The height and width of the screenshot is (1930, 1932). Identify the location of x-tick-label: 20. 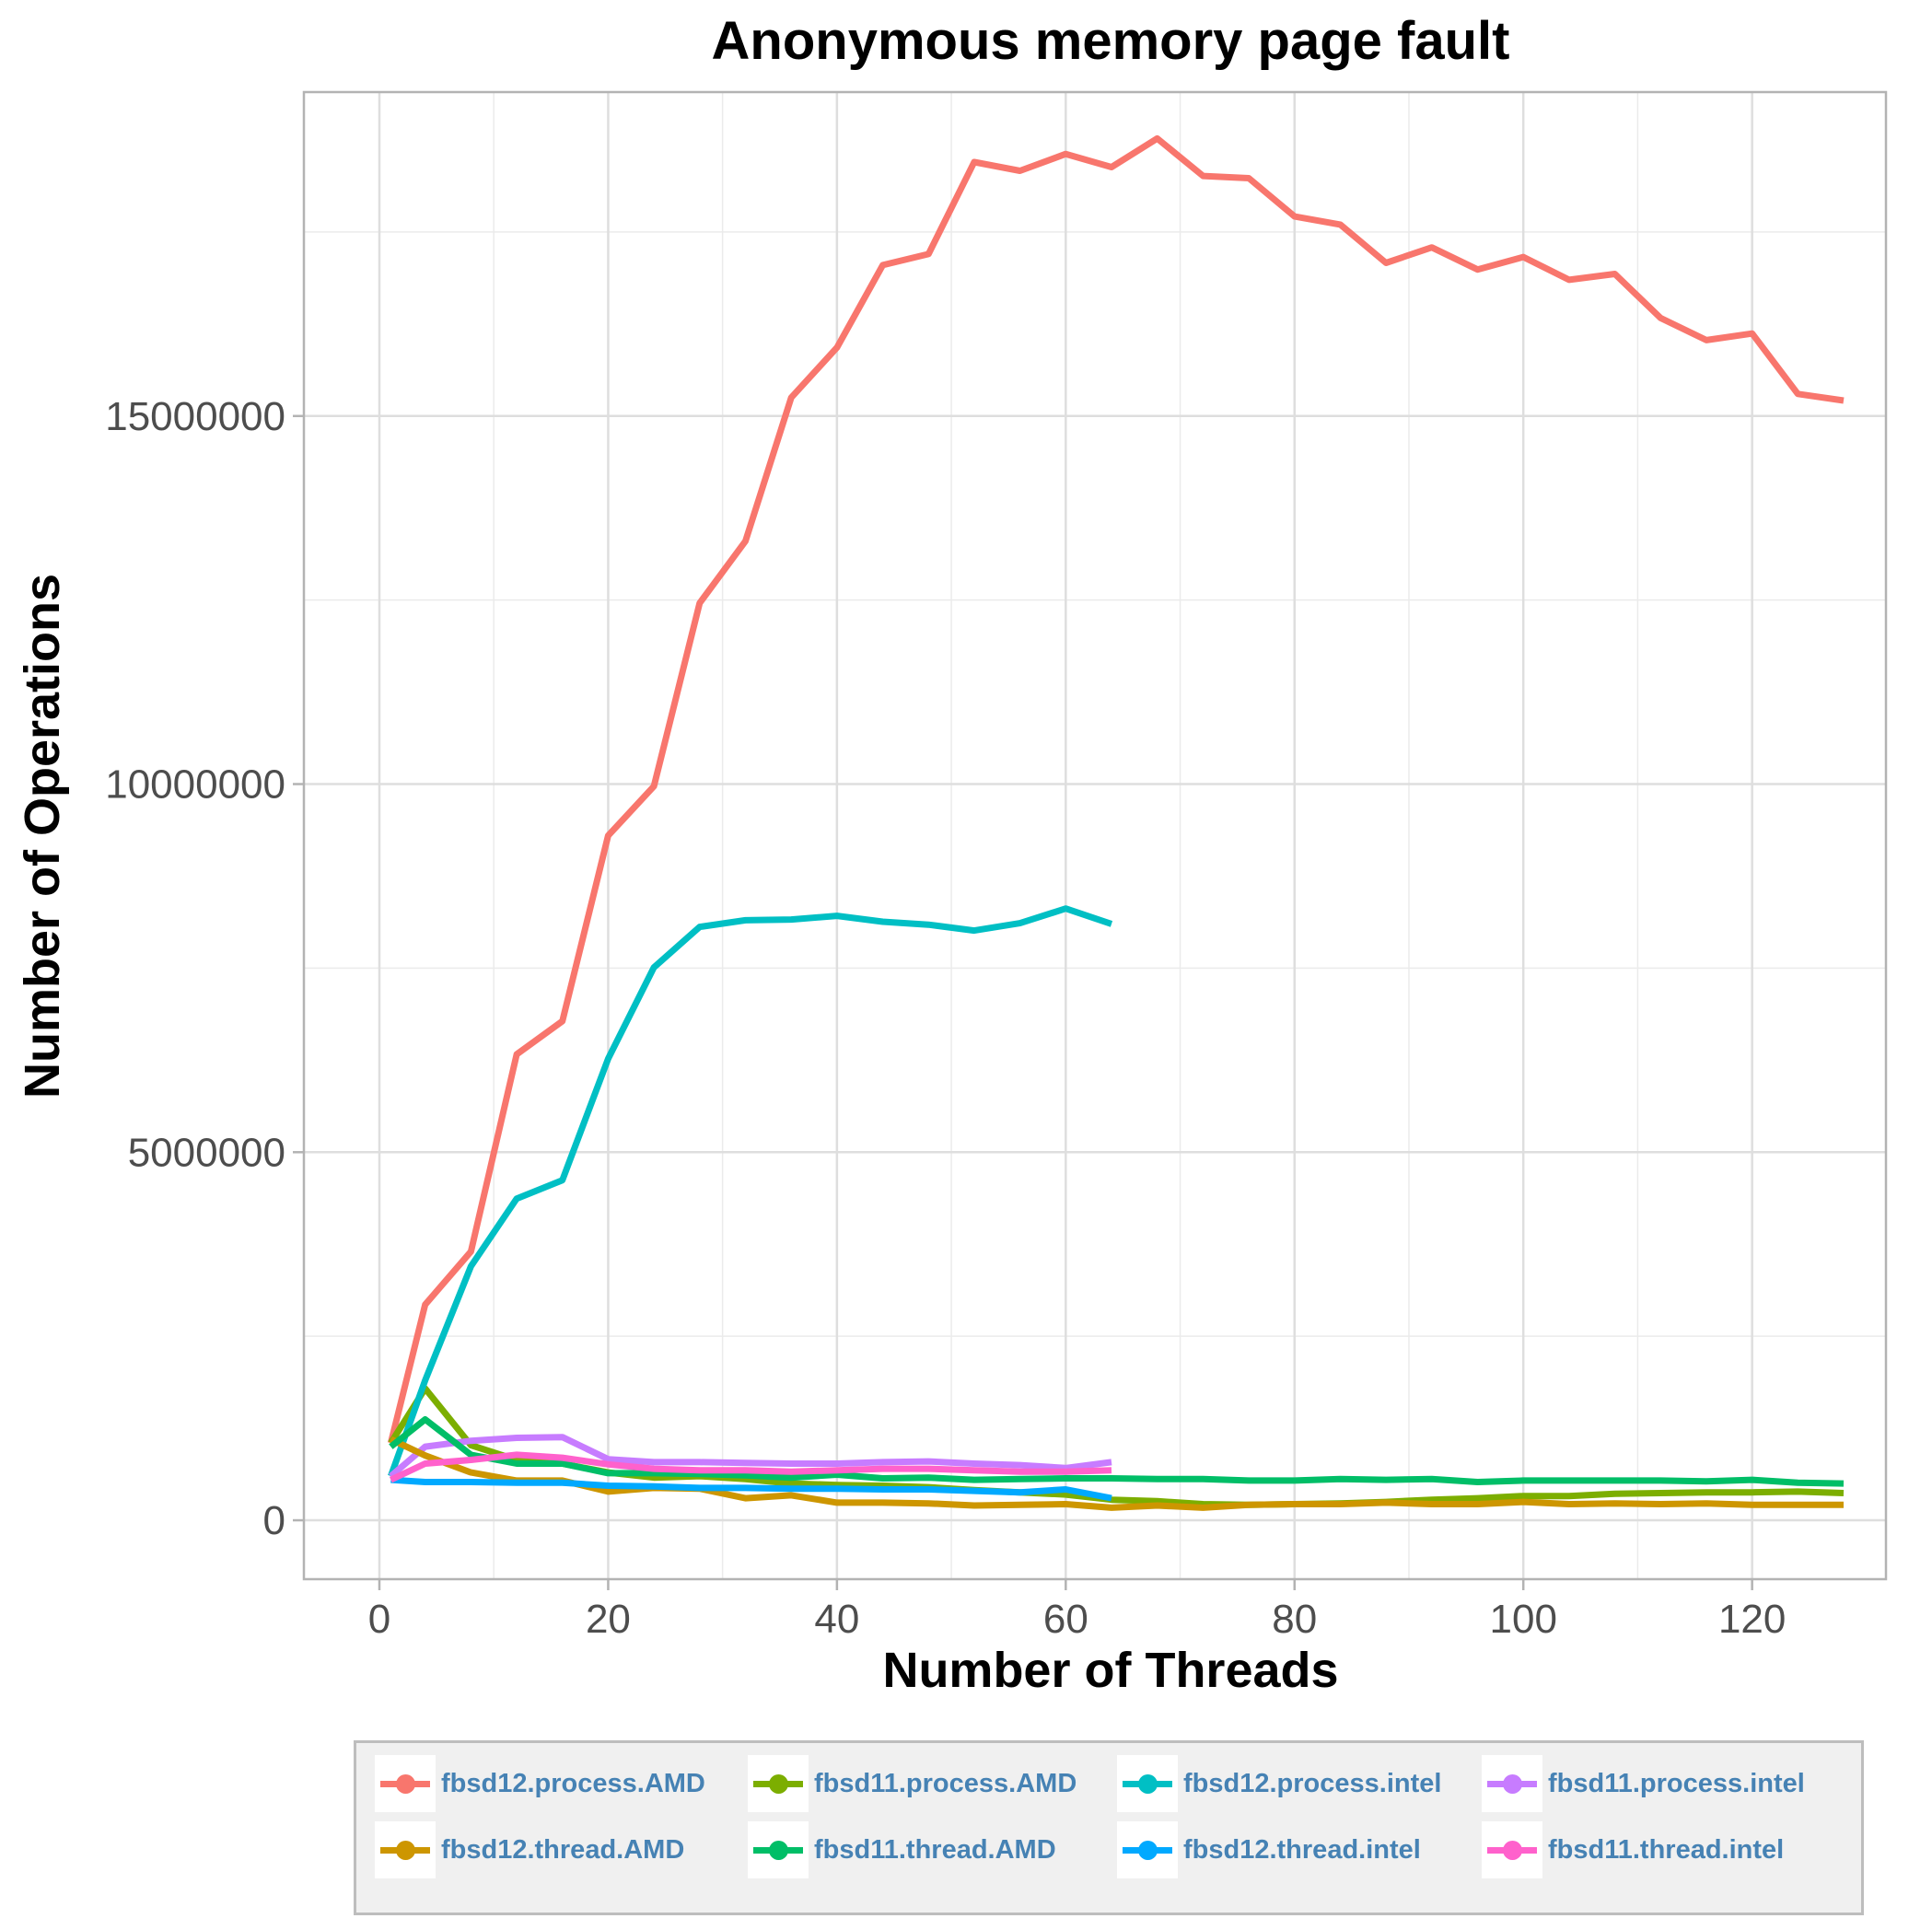
(608, 1619).